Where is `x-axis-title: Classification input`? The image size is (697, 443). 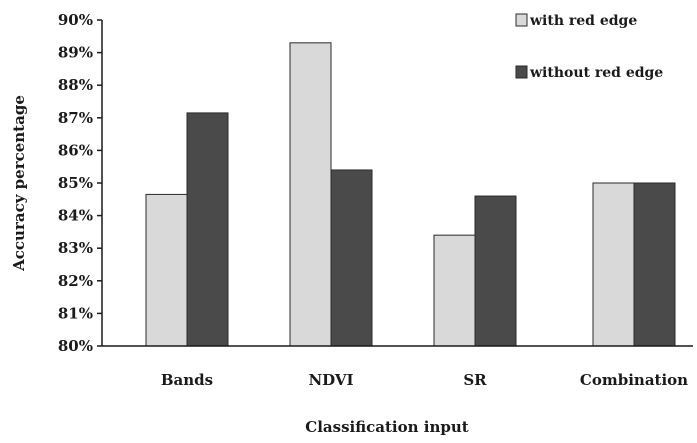 x-axis-title: Classification input is located at coordinates (386, 427).